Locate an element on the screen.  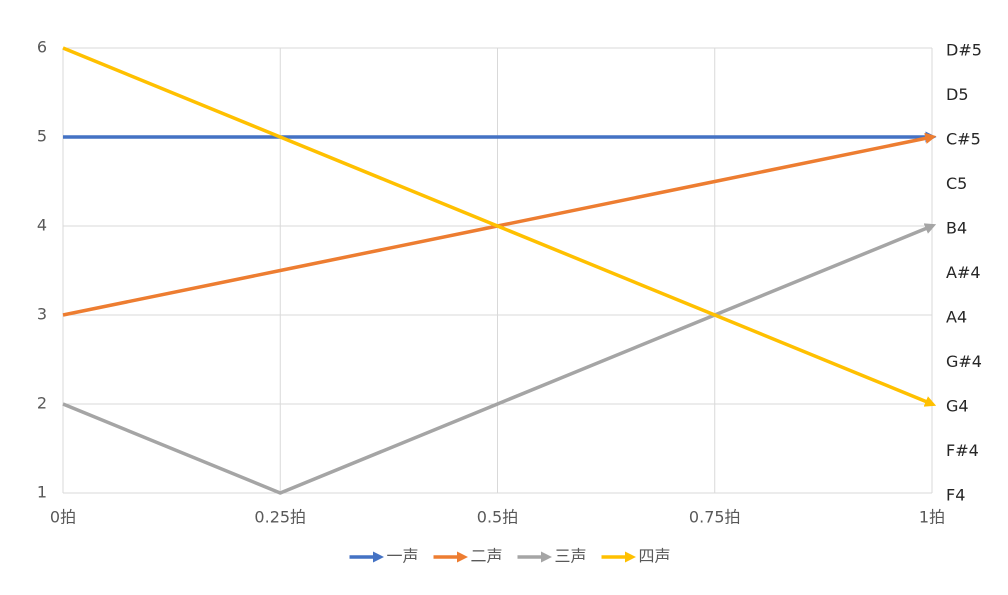
y2-tick-label: G4 is located at coordinates (957, 406).